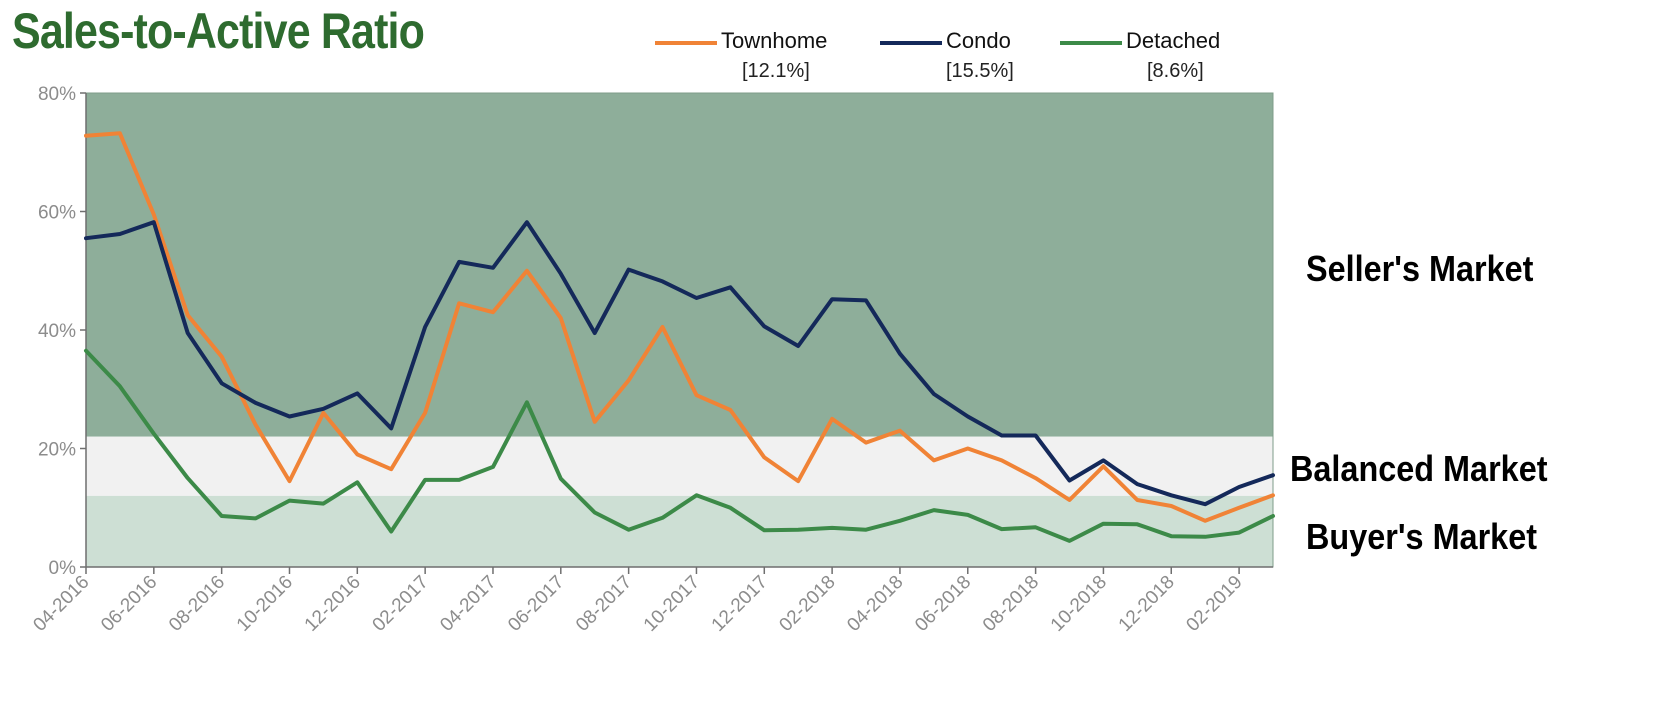 The image size is (1664, 718). I want to click on x-tick-label: 10-2016, so click(265, 604).